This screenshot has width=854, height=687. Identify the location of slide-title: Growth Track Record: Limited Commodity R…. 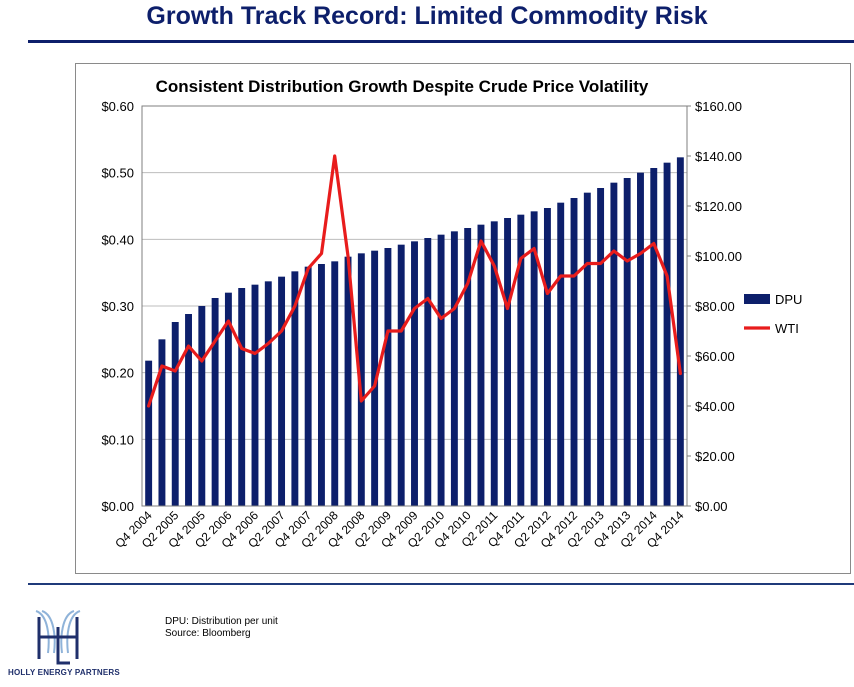
(427, 16).